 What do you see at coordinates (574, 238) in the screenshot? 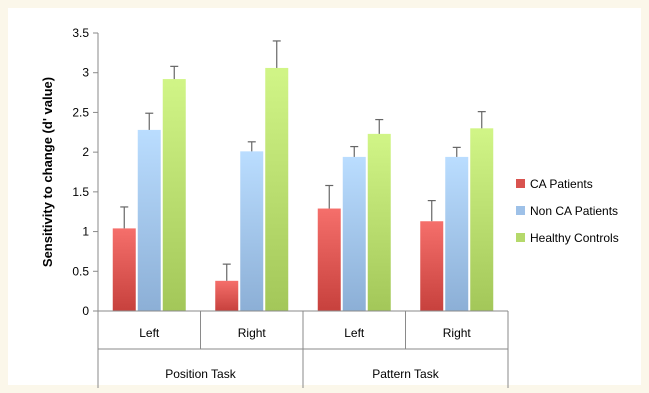
I see `legend-label: Healthy Controls` at bounding box center [574, 238].